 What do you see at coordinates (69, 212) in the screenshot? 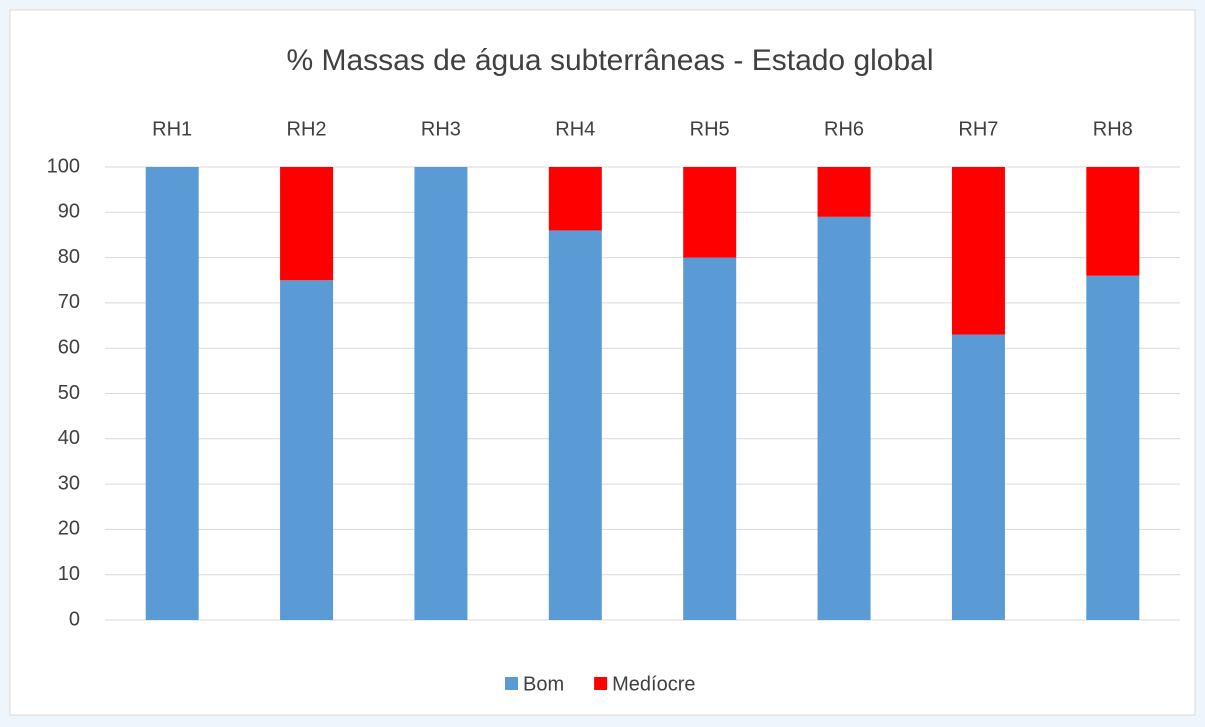
I see `y-tick-label: 90` at bounding box center [69, 212].